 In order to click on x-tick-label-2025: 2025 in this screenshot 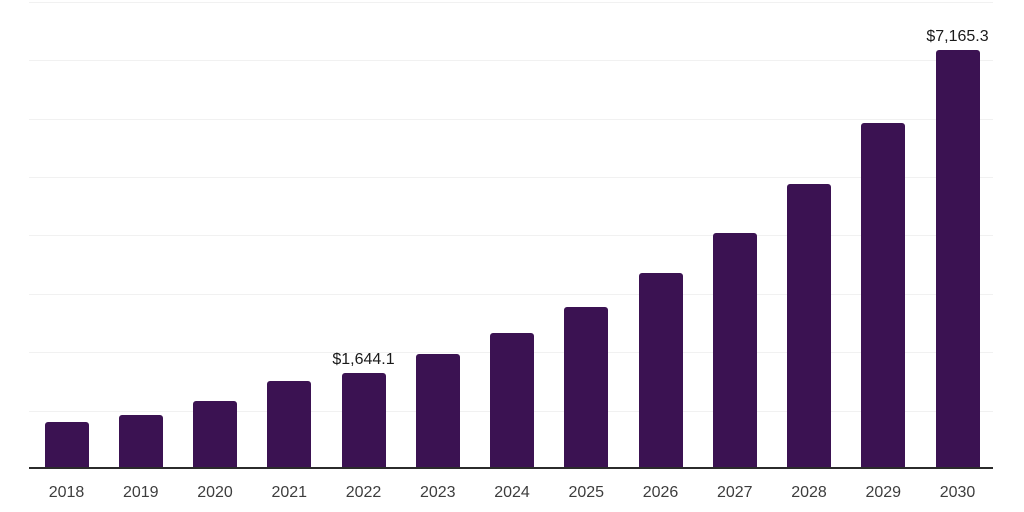, I will do `click(586, 492)`.